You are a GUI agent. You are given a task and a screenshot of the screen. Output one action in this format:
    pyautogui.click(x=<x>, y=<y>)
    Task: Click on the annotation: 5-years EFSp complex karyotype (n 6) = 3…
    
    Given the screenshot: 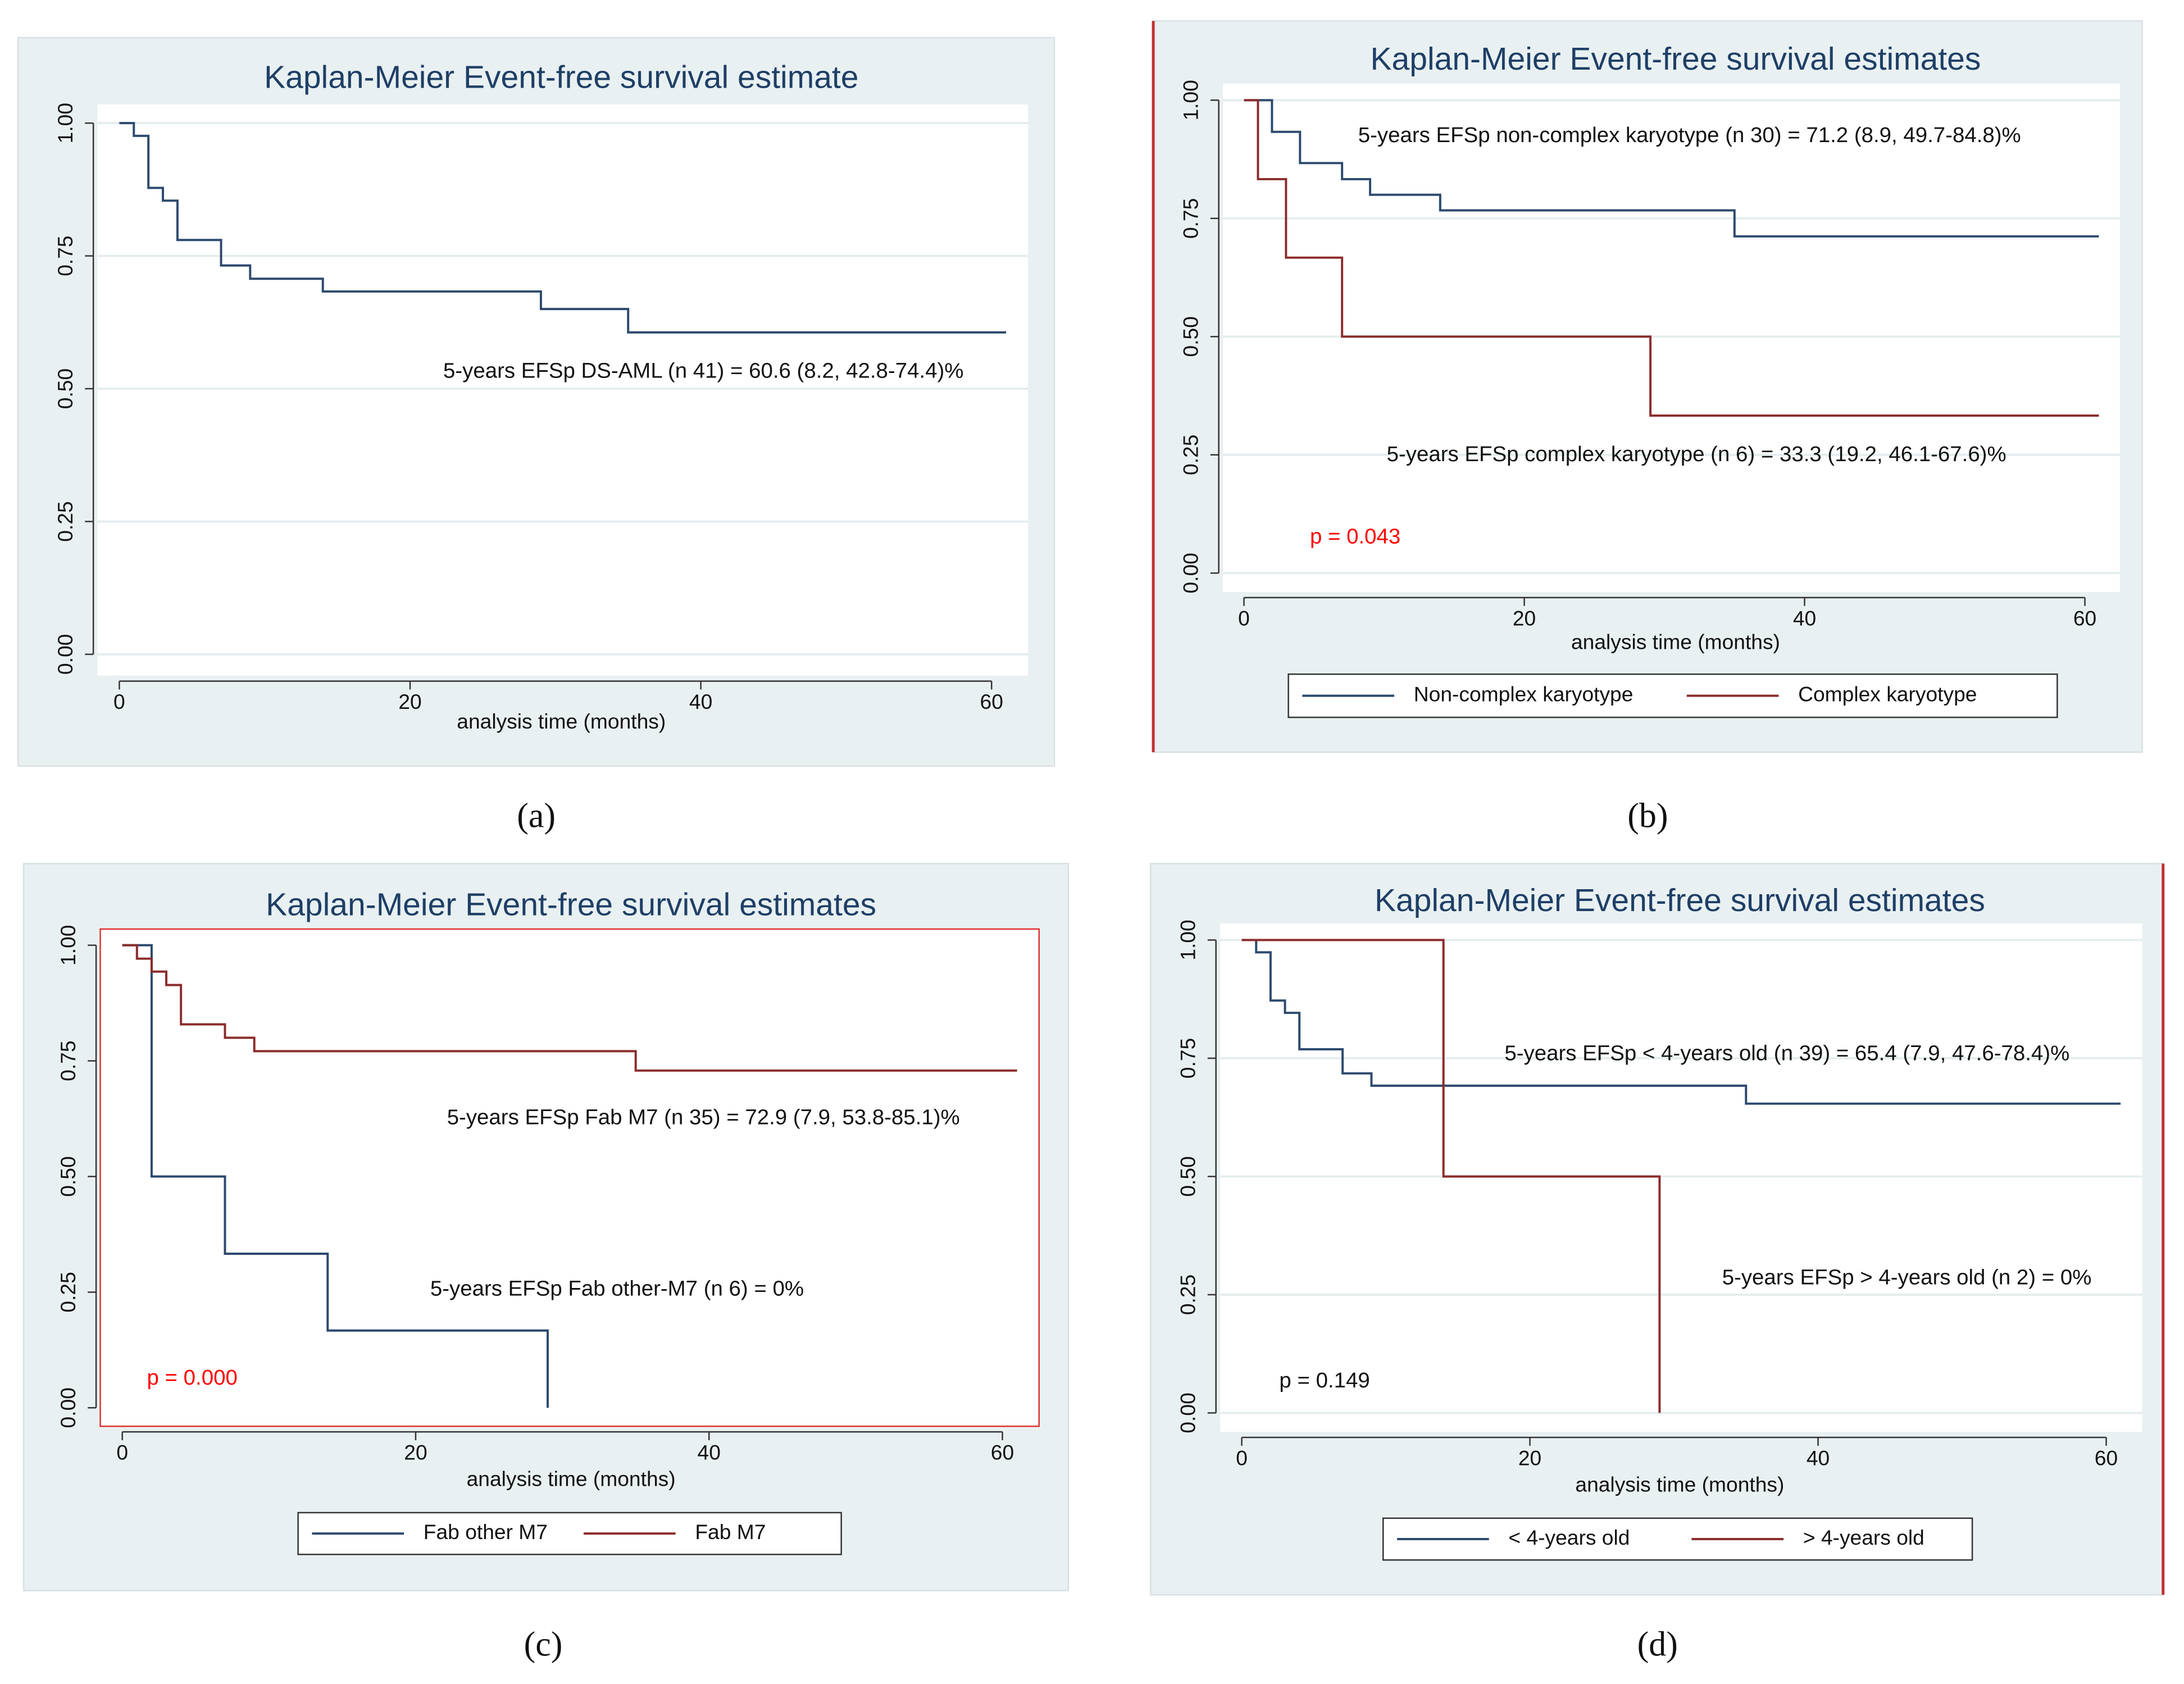 What is the action you would take?
    pyautogui.click(x=1696, y=454)
    